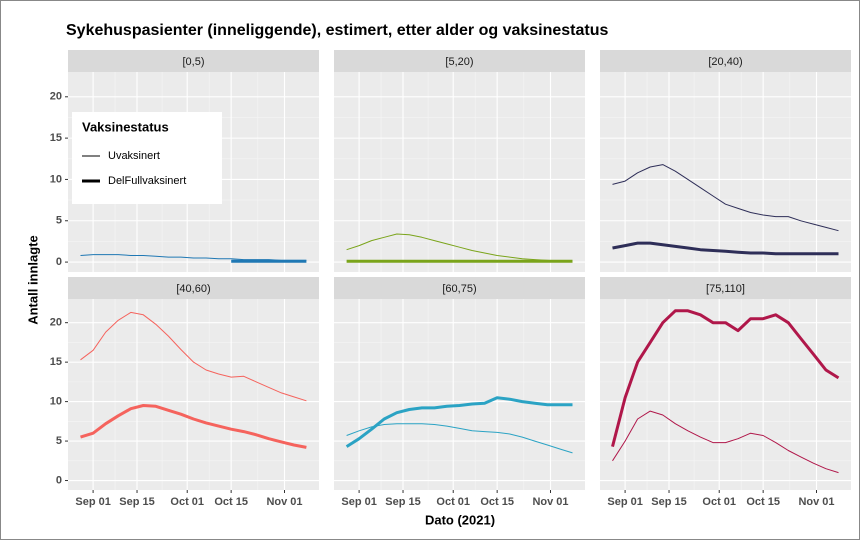  I want to click on legend-title: Vaksinestatus, so click(125, 126).